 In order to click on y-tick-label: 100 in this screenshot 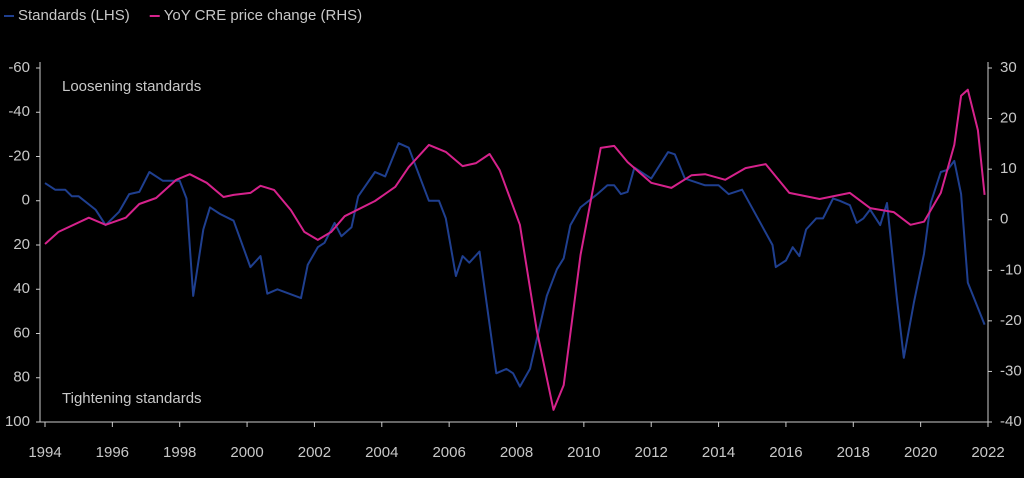, I will do `click(17, 421)`.